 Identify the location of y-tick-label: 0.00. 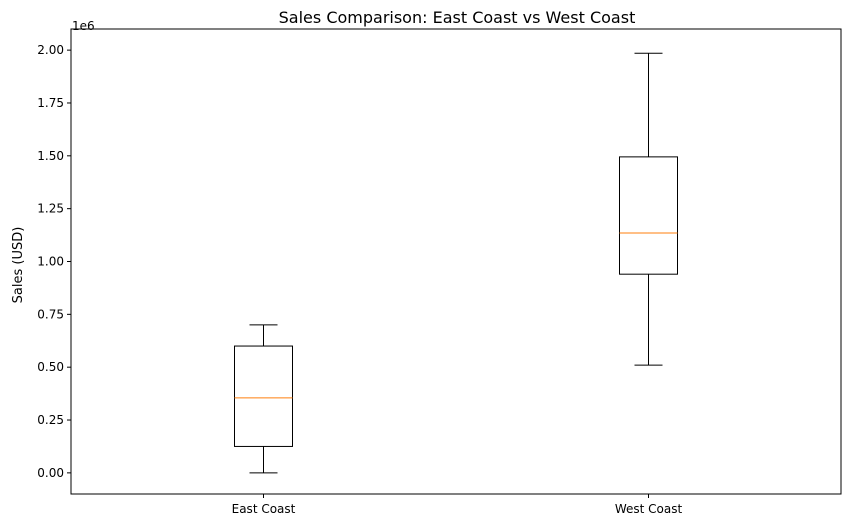
(50, 473).